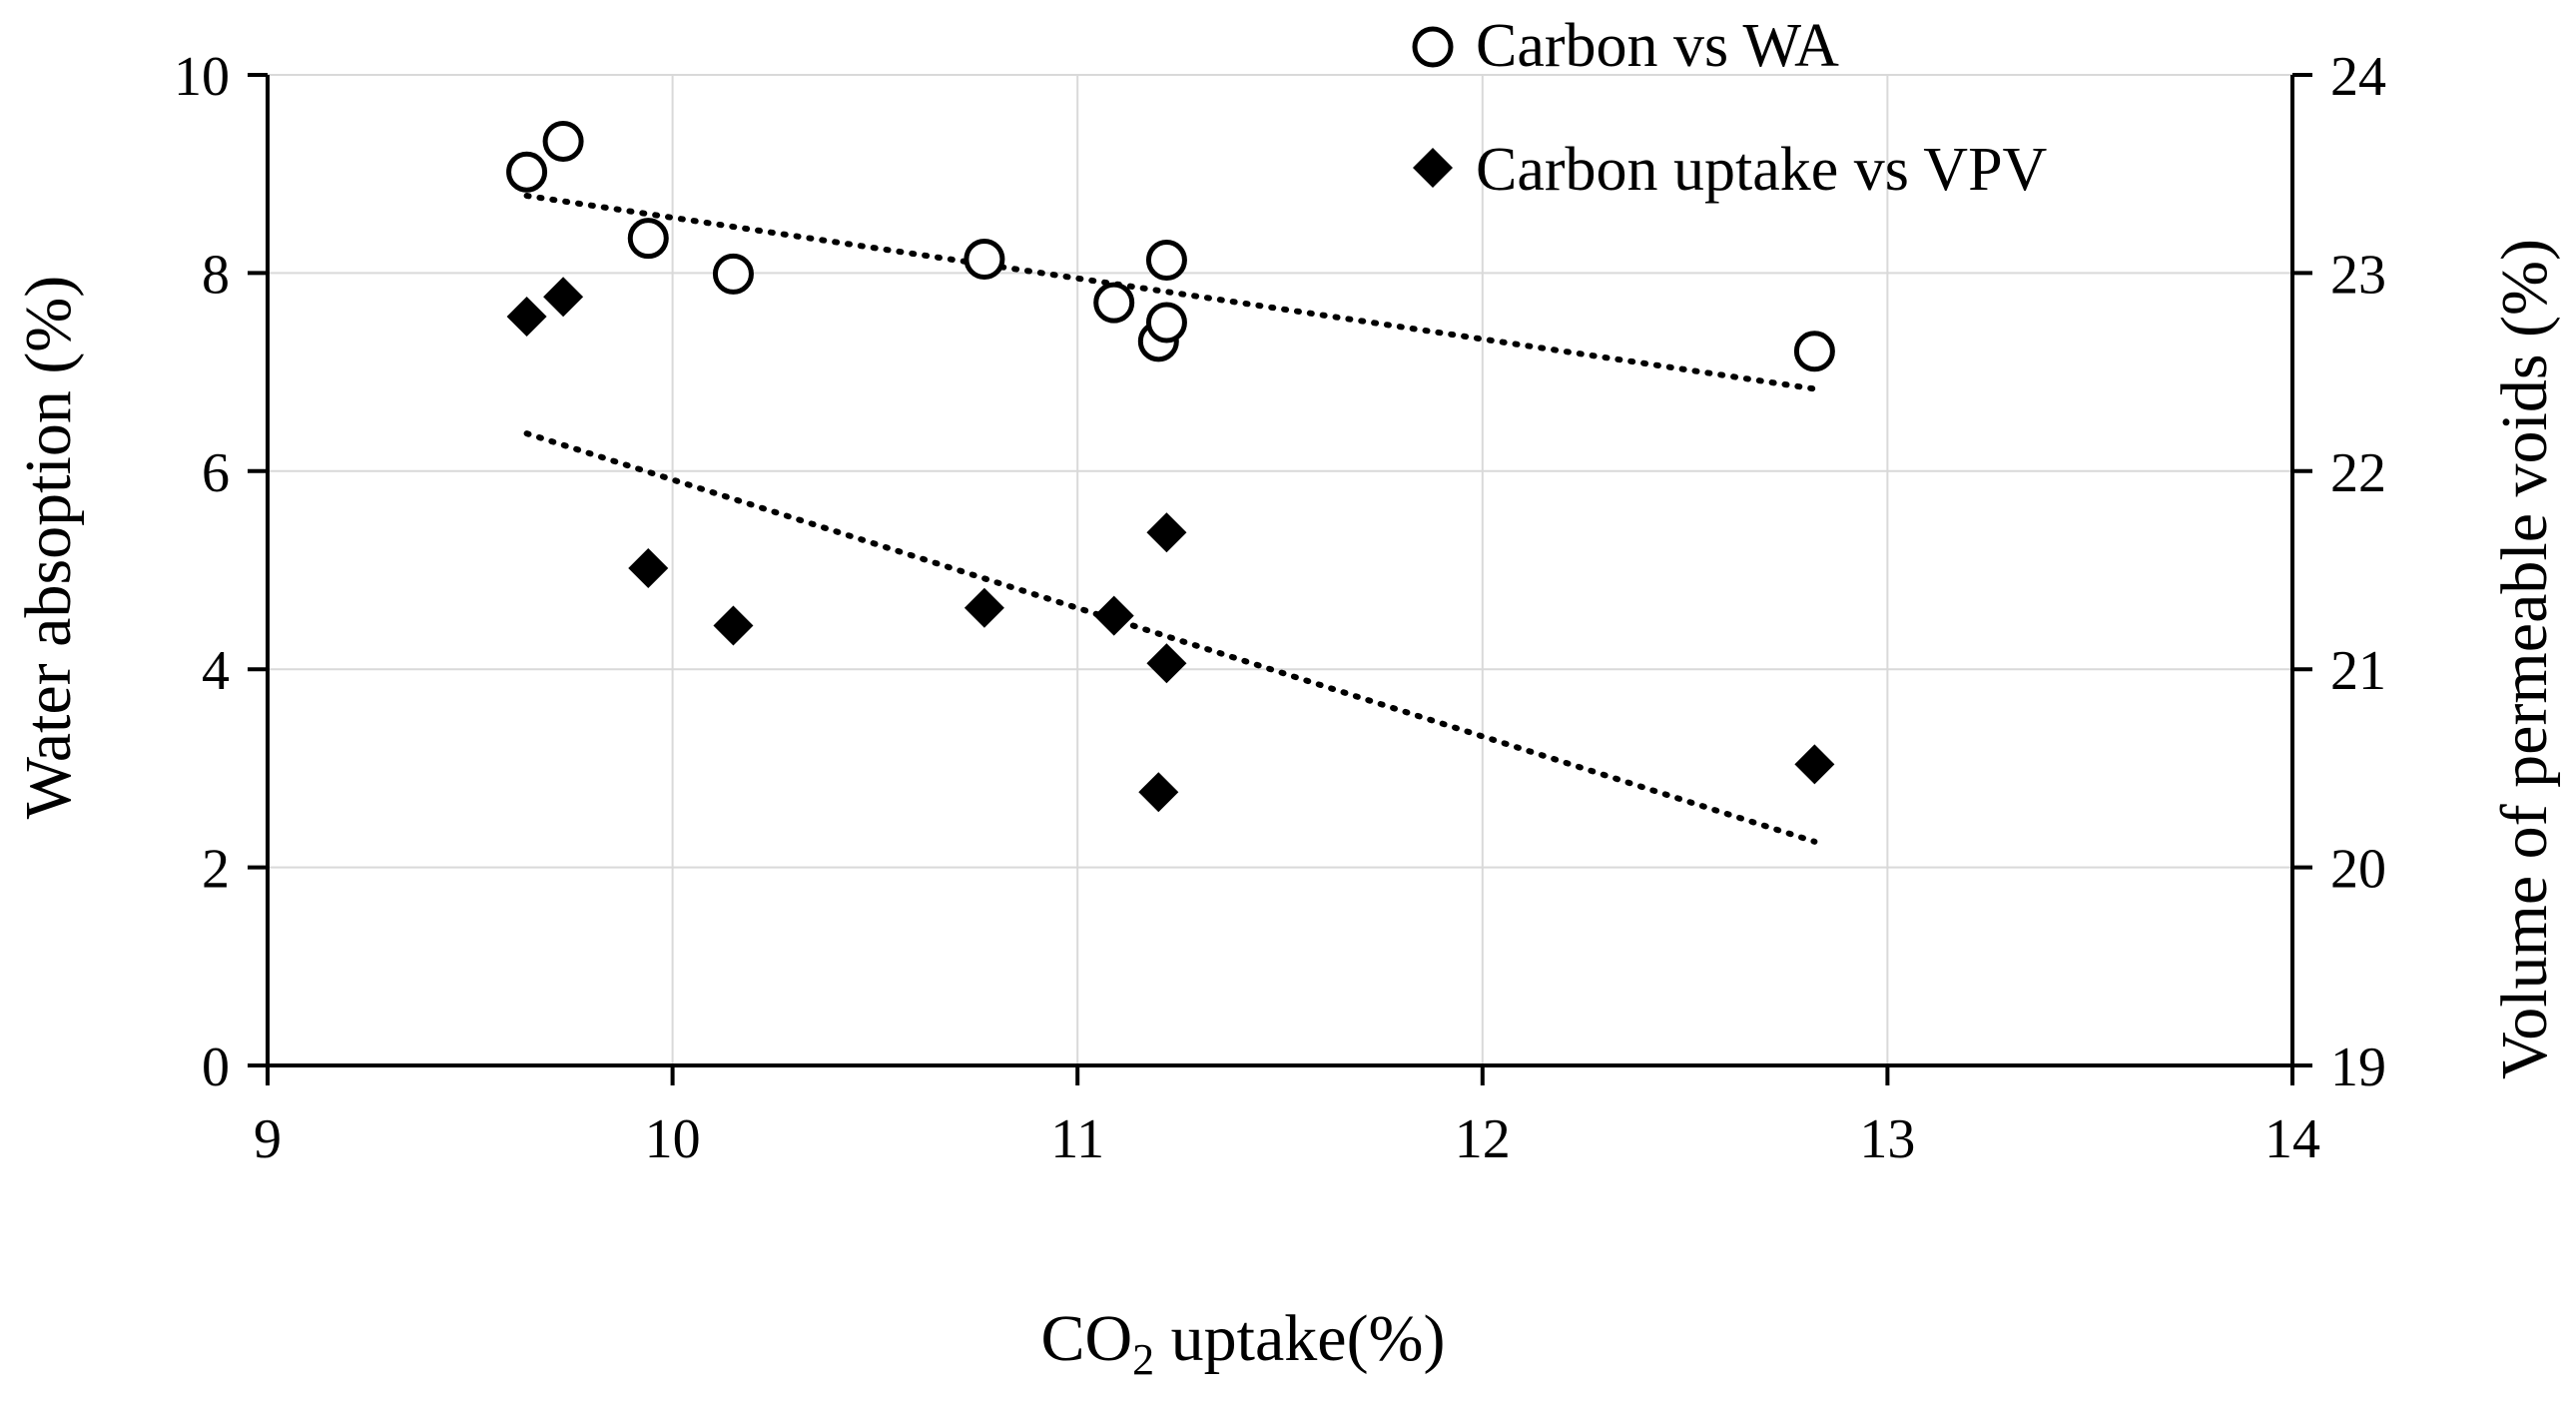  I want to click on legend-filled-diamond-icon, so click(1433, 168).